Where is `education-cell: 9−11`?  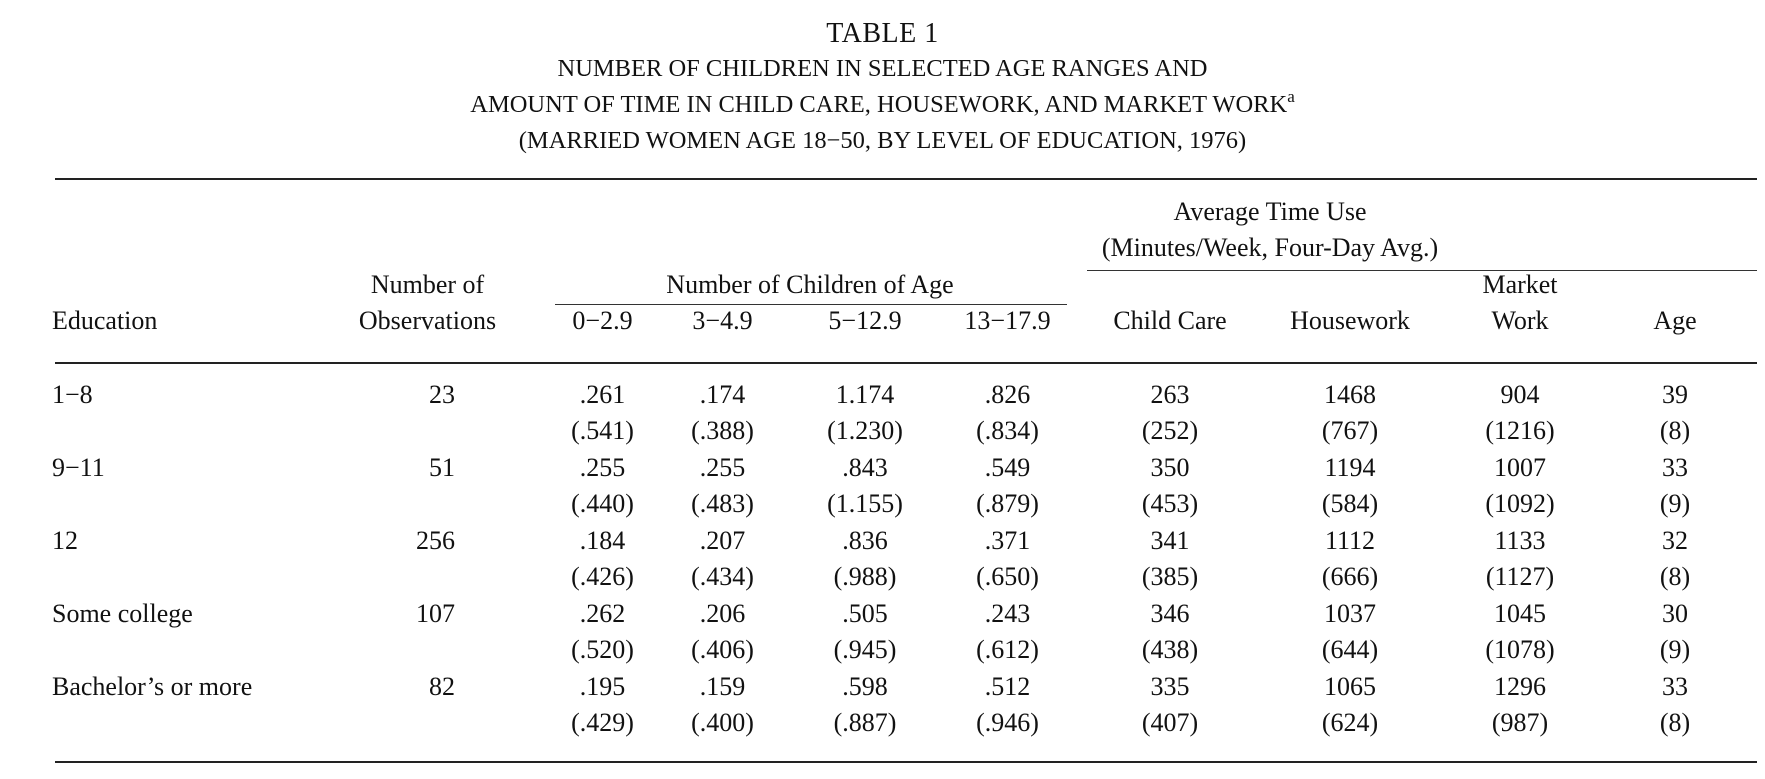
education-cell: 9−11 is located at coordinates (78, 467).